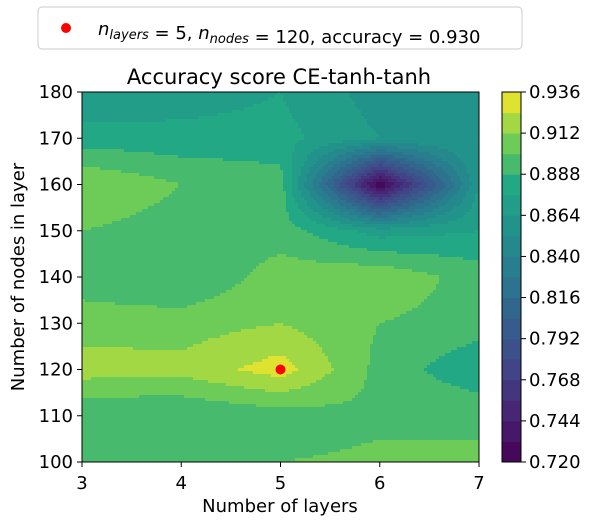  I want to click on legend-marker, so click(66, 28).